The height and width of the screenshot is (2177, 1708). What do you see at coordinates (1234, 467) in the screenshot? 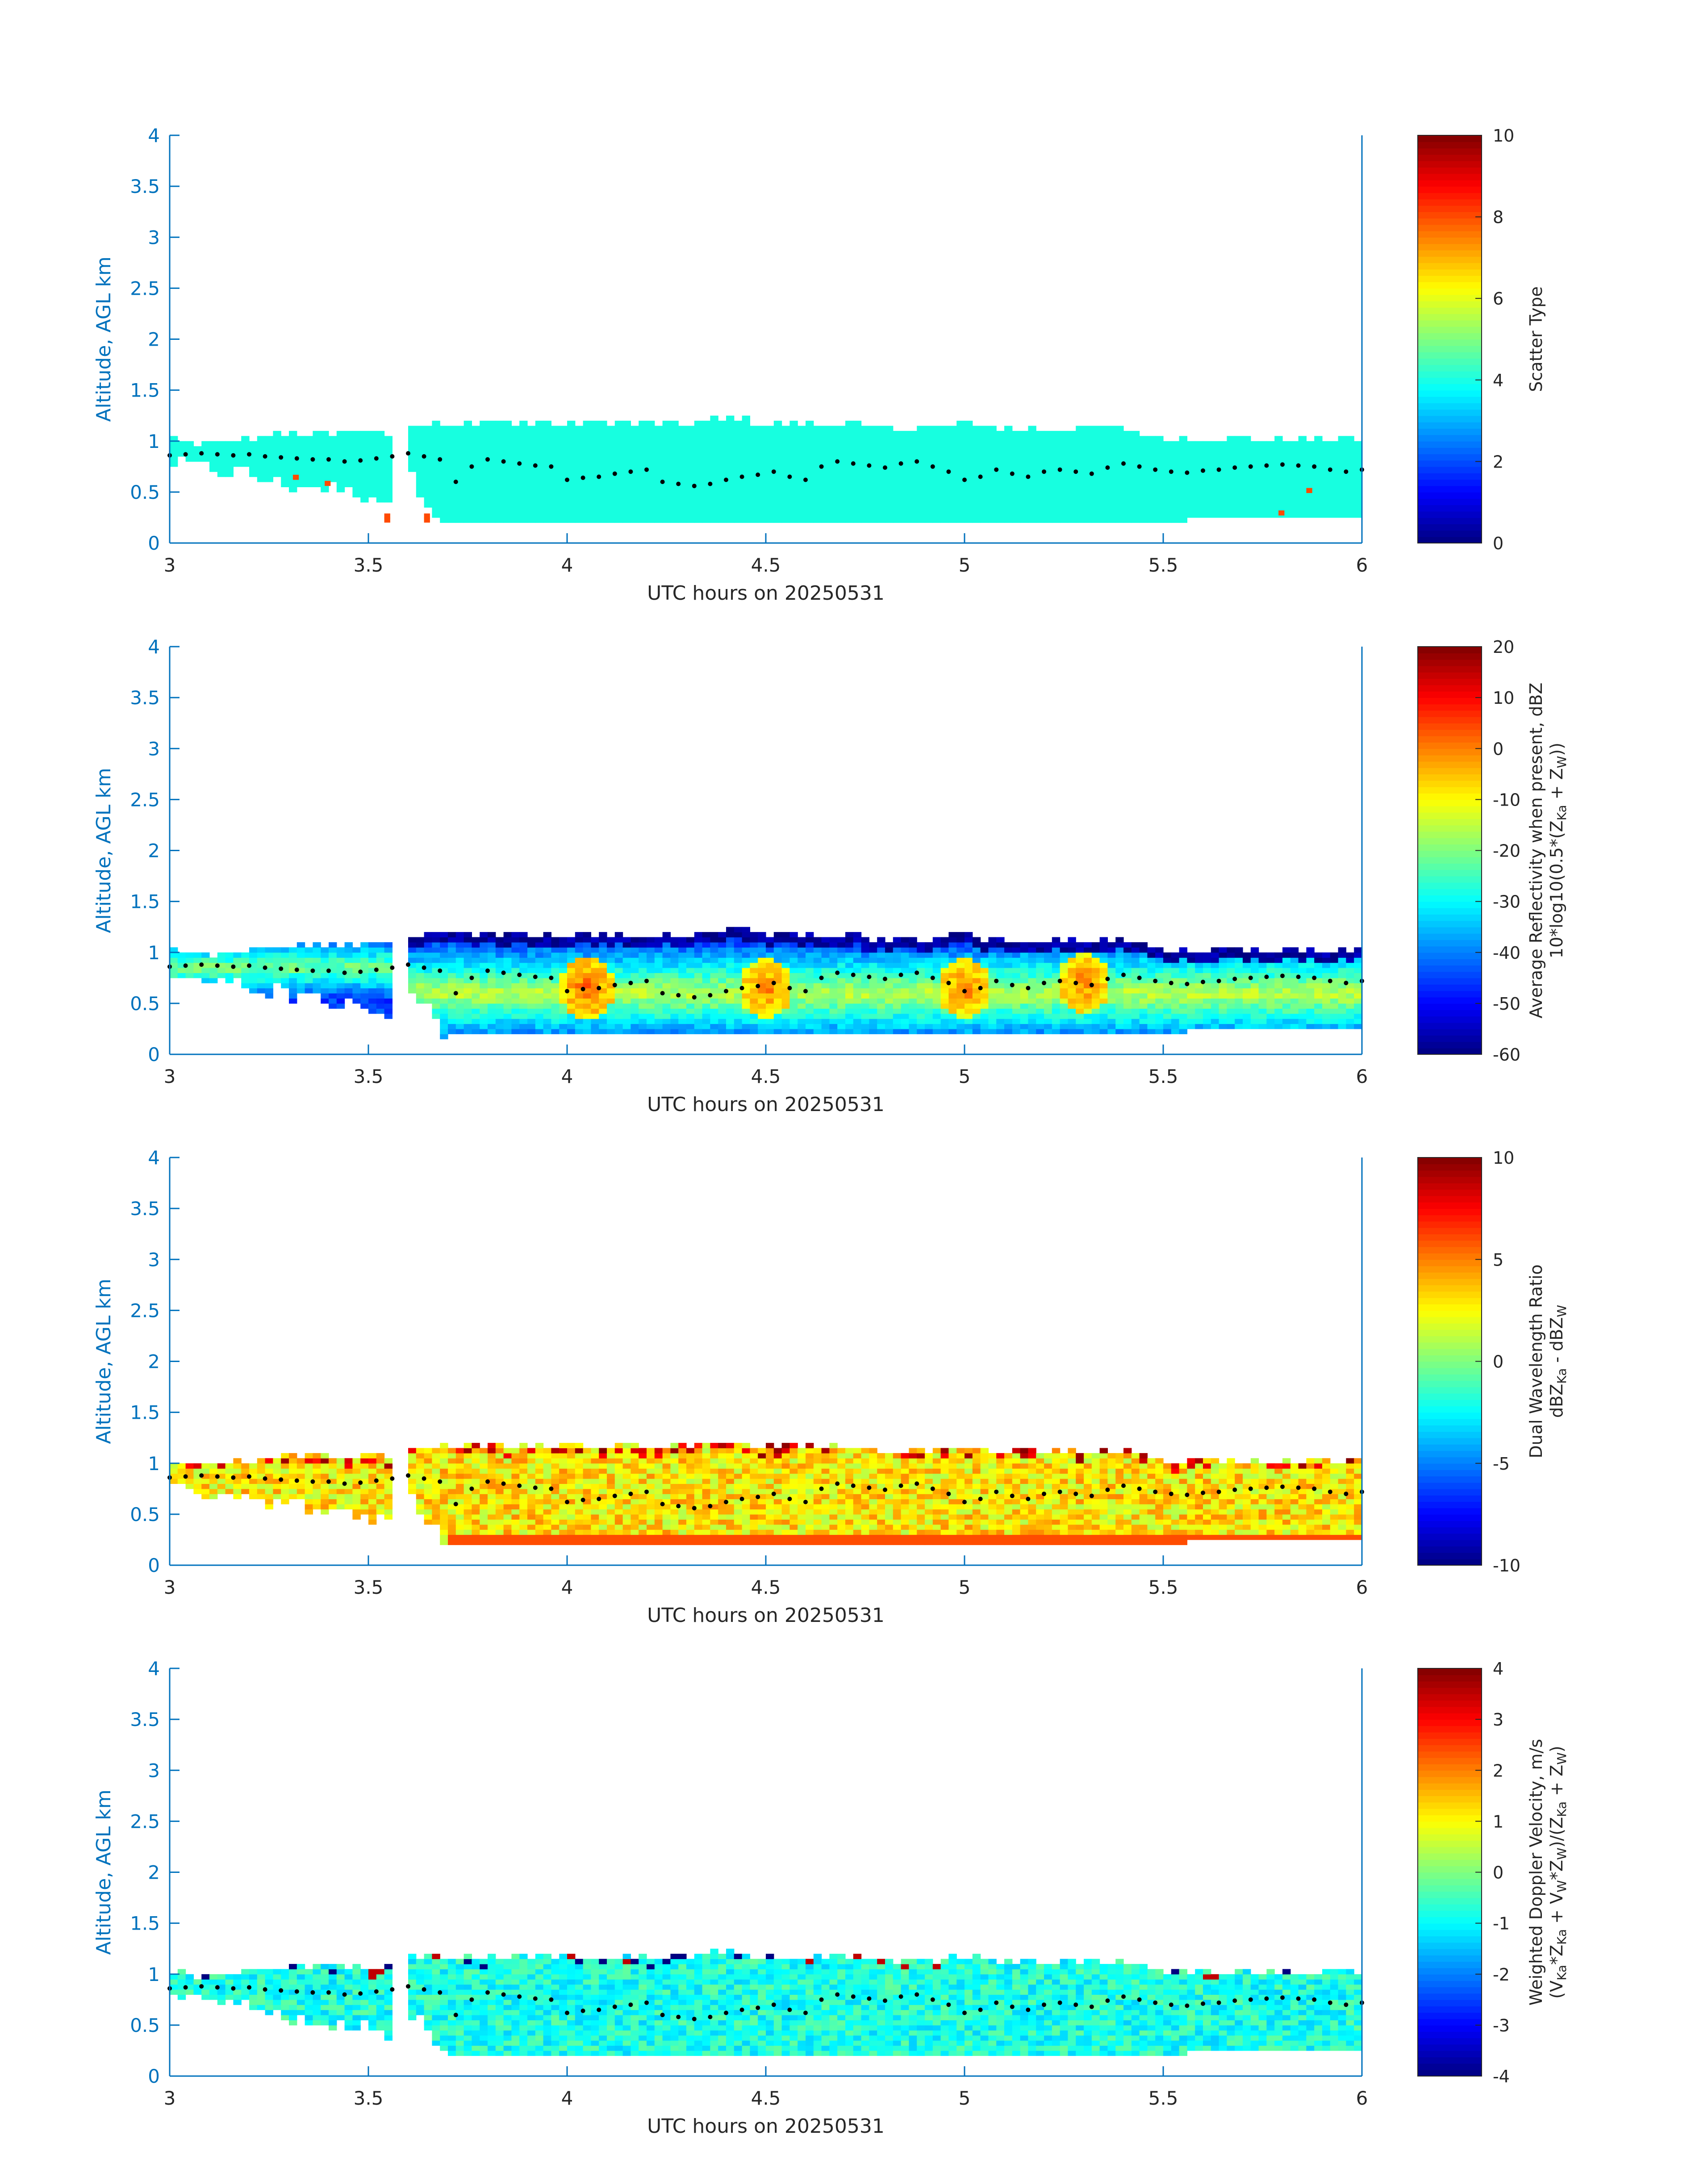
I see `marker-point` at bounding box center [1234, 467].